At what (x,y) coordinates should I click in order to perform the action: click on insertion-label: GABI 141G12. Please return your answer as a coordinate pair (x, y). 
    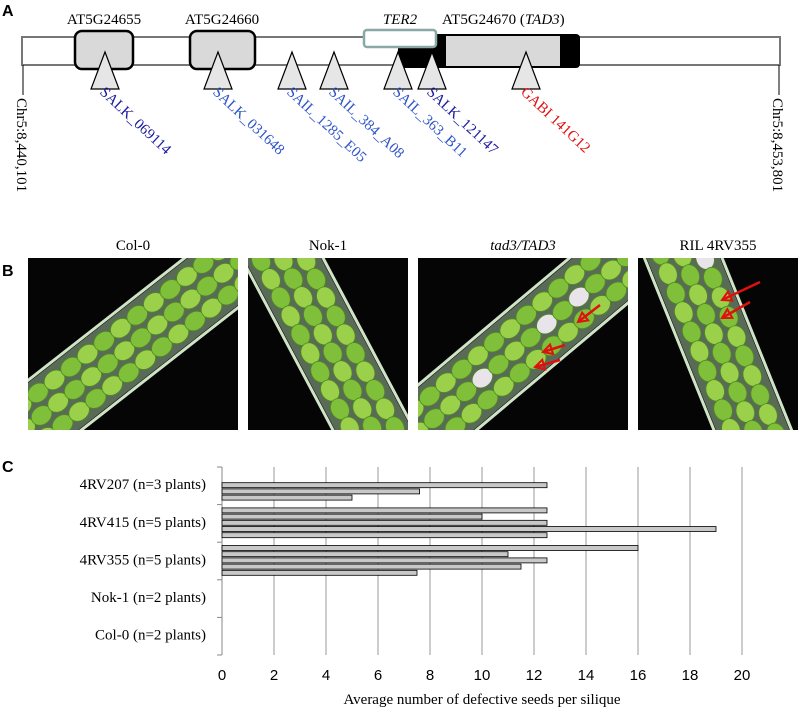
    Looking at the image, I should click on (555, 120).